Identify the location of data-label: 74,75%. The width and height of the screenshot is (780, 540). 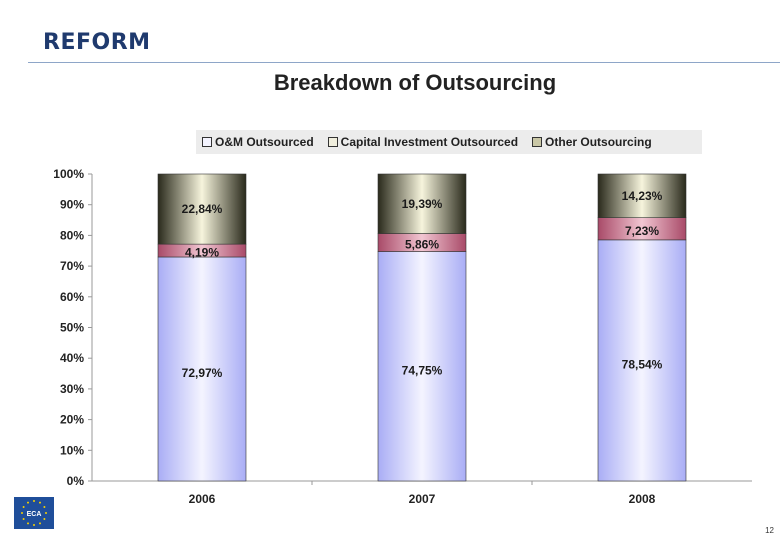
(422, 370).